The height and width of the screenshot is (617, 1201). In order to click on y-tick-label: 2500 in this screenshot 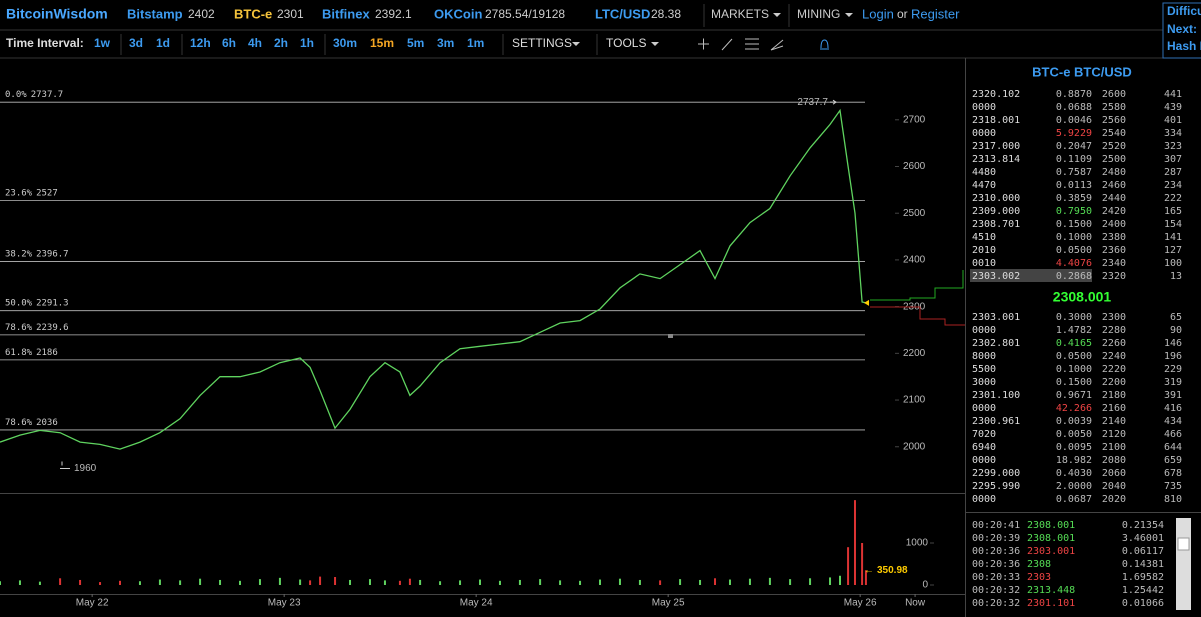, I will do `click(914, 213)`.